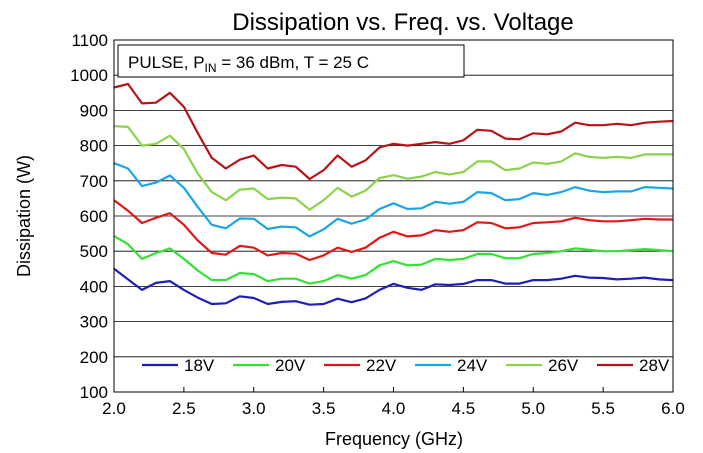 Image resolution: width=703 pixels, height=453 pixels. What do you see at coordinates (89, 40) in the screenshot?
I see `y-tick-label: 1100` at bounding box center [89, 40].